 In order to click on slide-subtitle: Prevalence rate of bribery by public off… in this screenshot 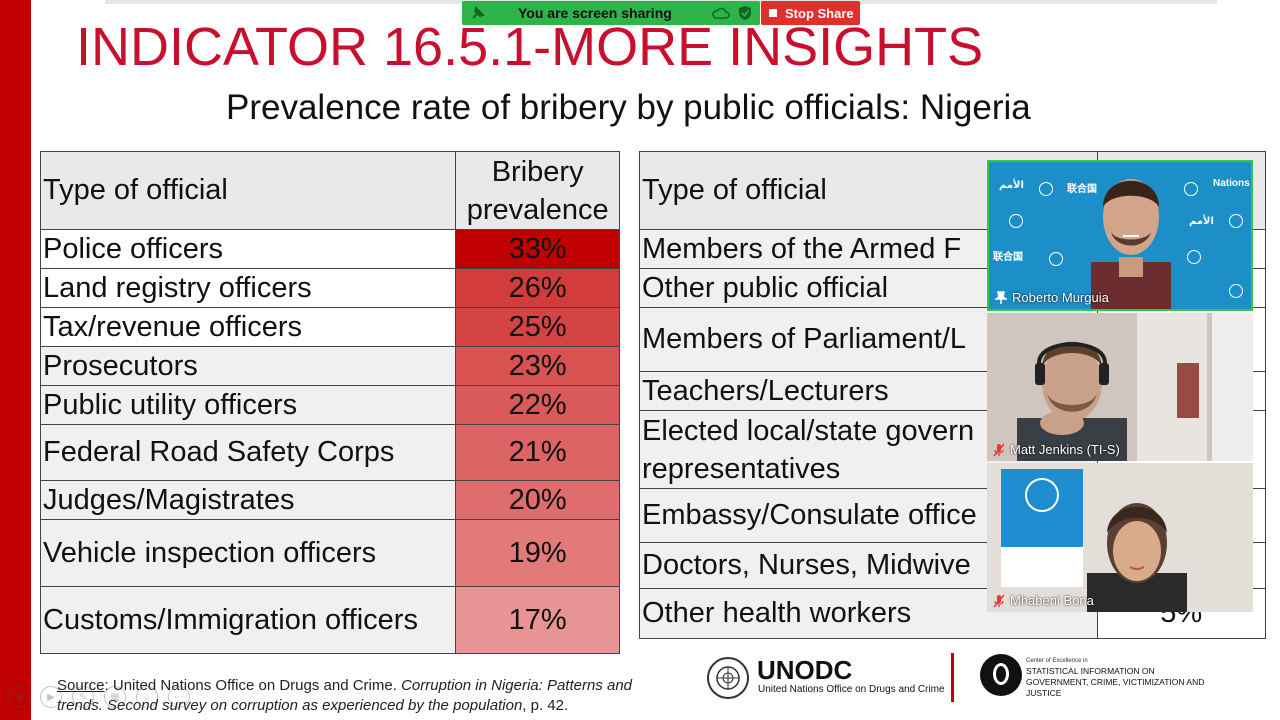, I will do `click(628, 107)`.